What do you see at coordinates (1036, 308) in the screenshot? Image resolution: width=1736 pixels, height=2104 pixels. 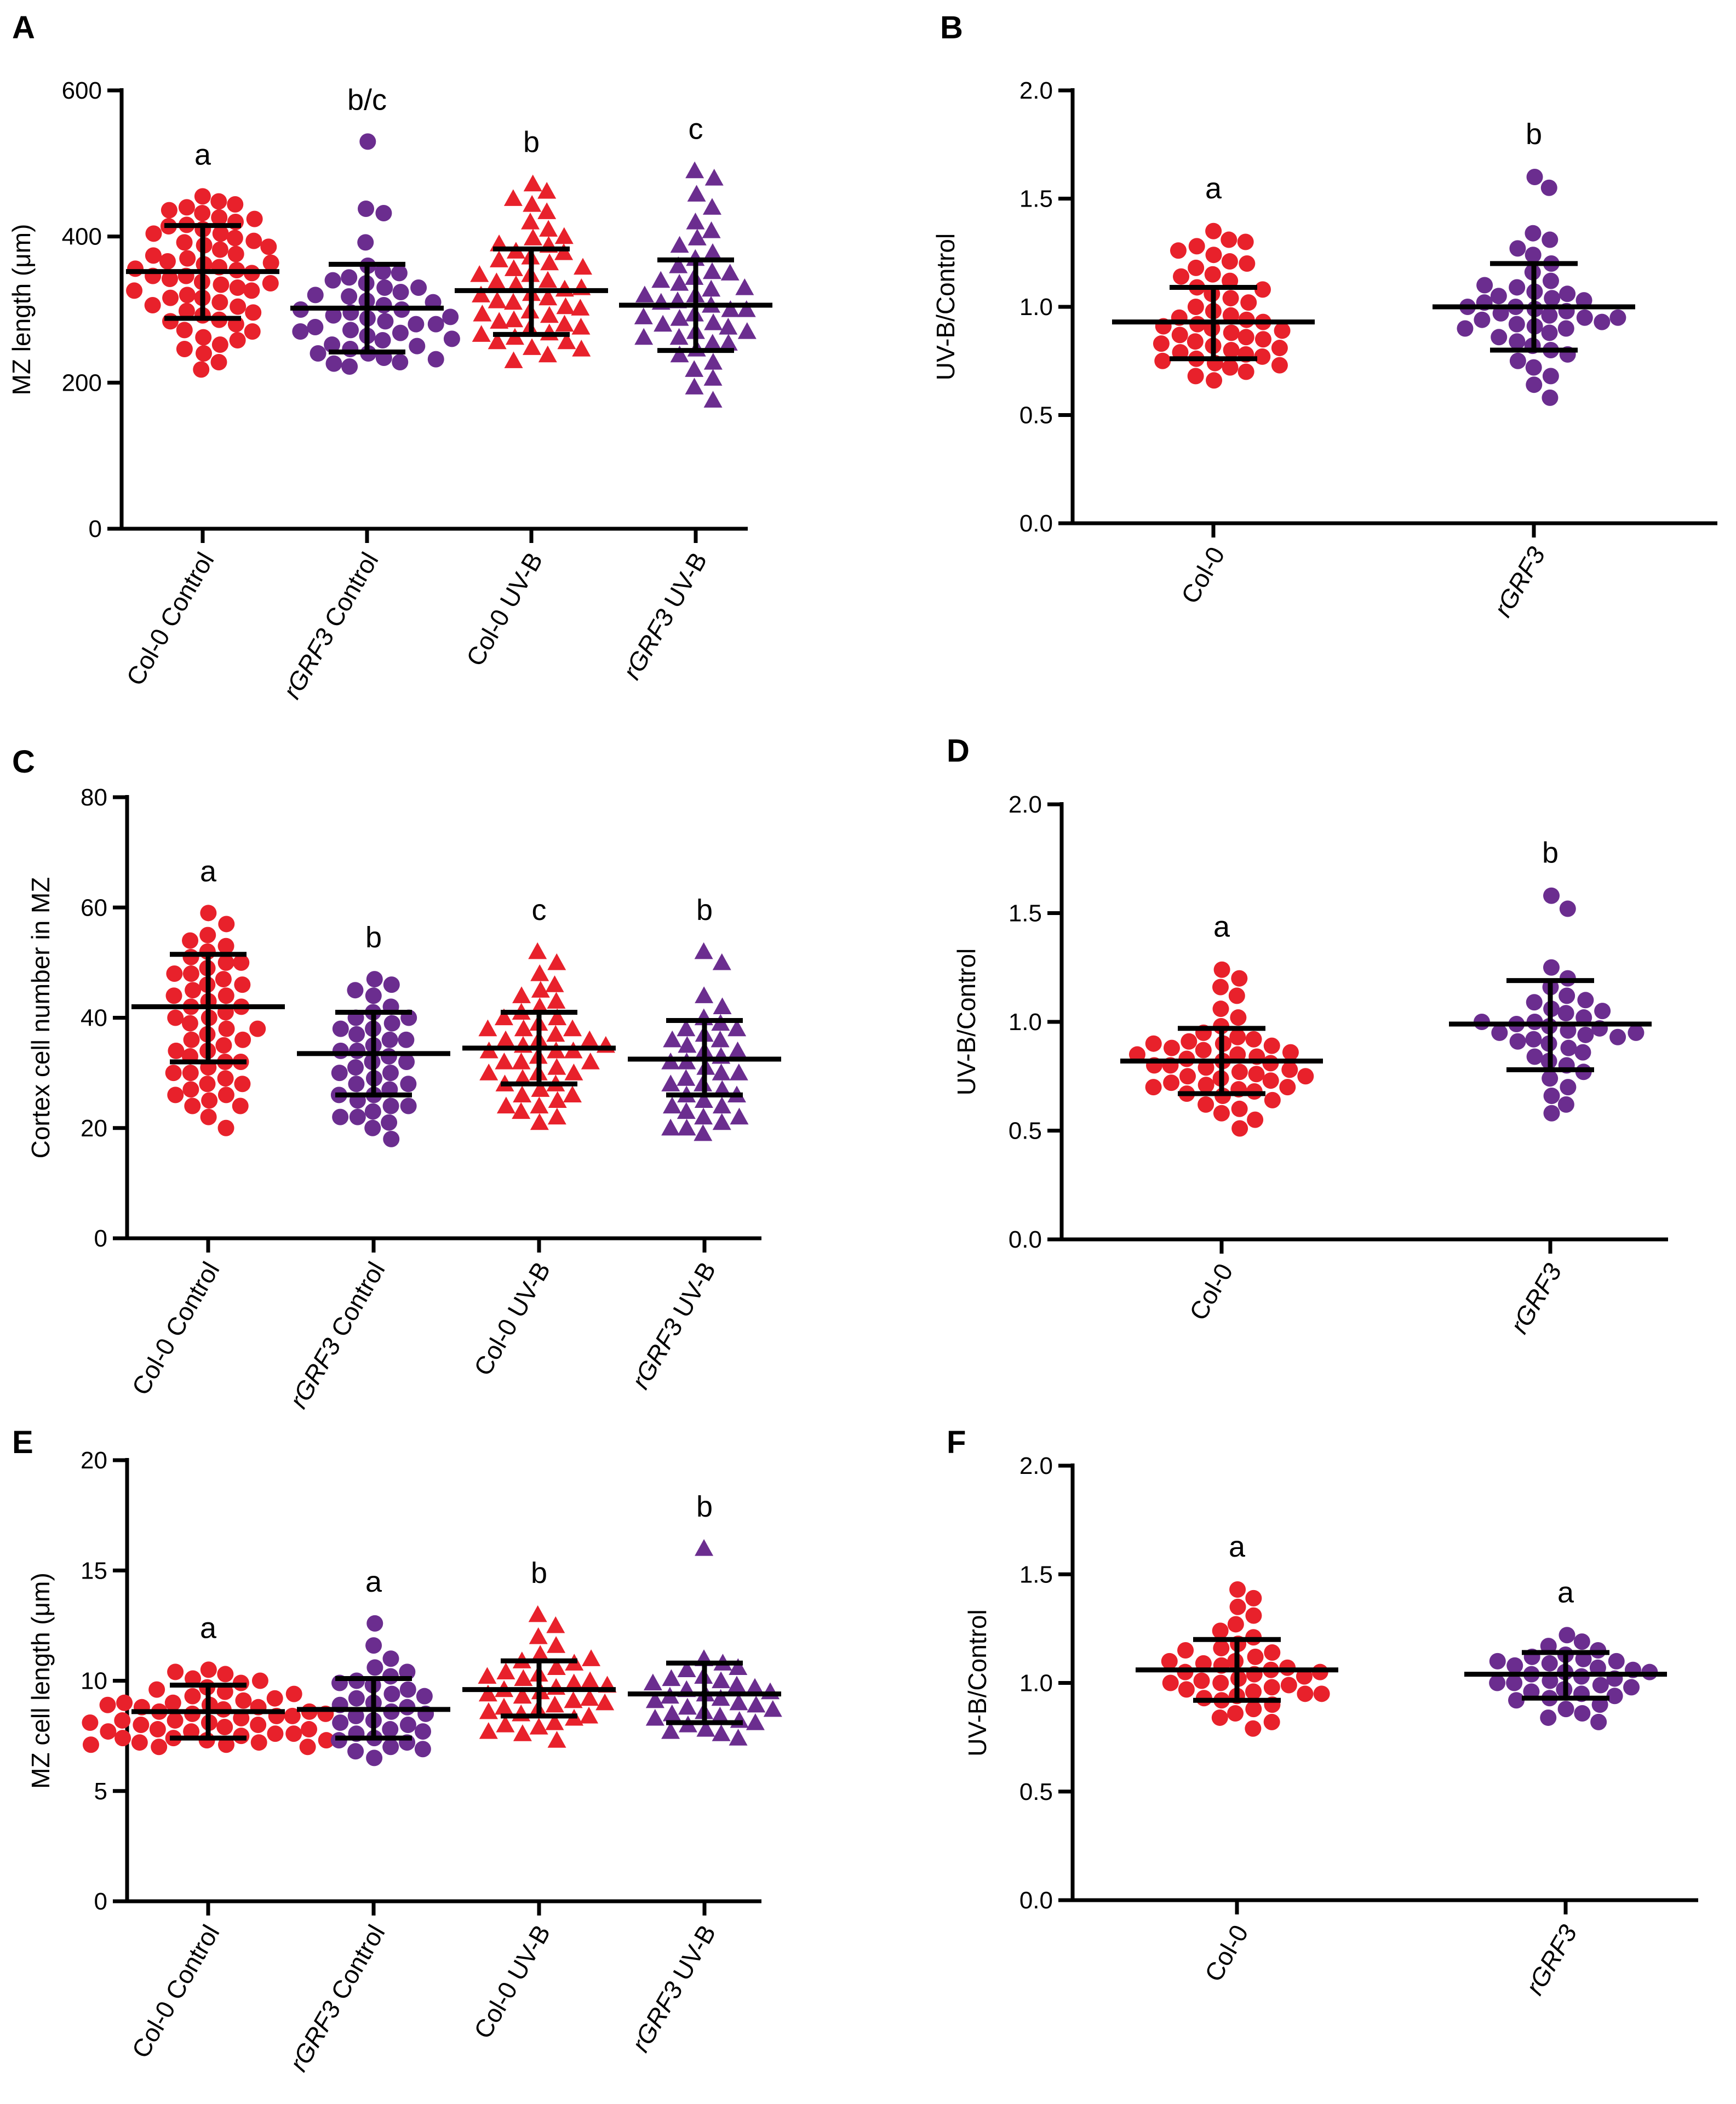 I see `y-tick-label: 1.0` at bounding box center [1036, 308].